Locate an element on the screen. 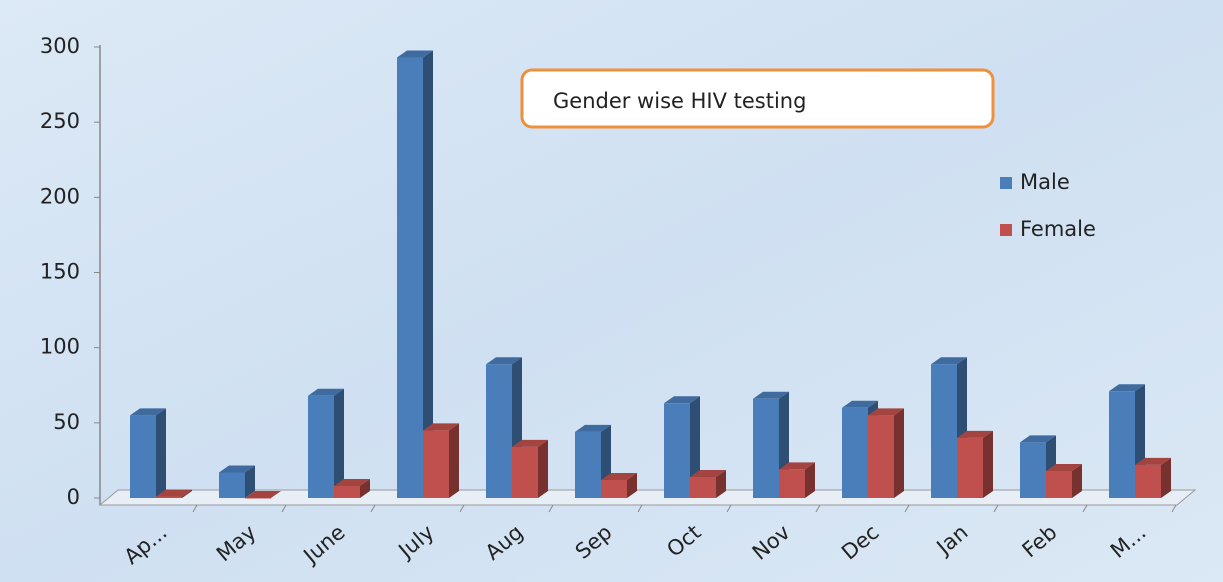 Image resolution: width=1223 pixels, height=582 pixels. y-tick-label: 150 is located at coordinates (60, 272).